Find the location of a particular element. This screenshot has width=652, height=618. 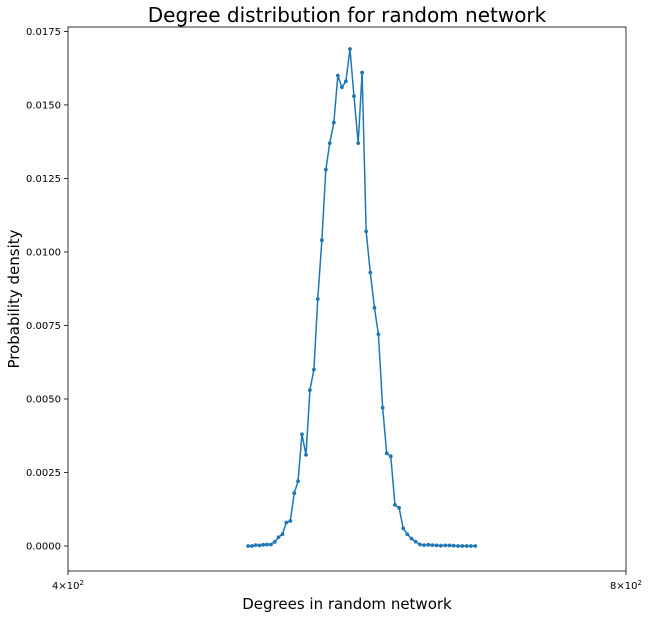

x-tick-base: 8×10 is located at coordinates (623, 586).